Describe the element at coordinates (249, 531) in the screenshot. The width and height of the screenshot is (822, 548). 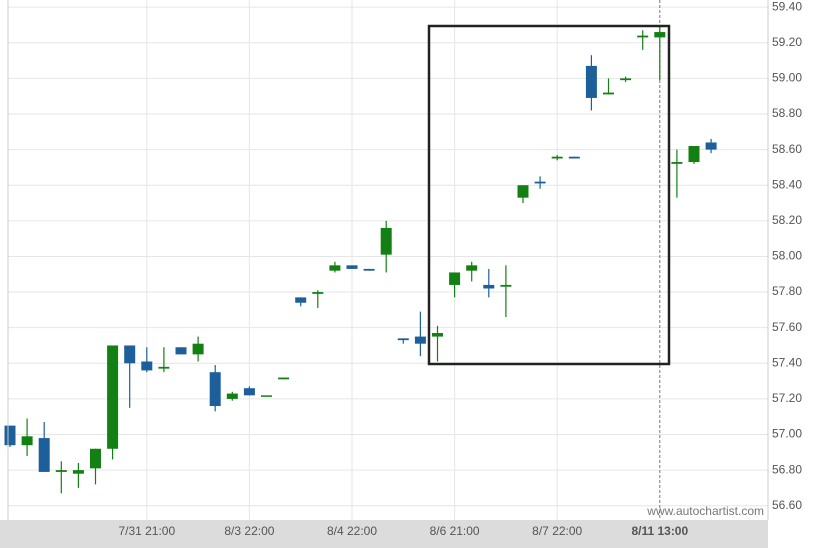
I see `x-tick-label: 8/3 22:00` at that location.